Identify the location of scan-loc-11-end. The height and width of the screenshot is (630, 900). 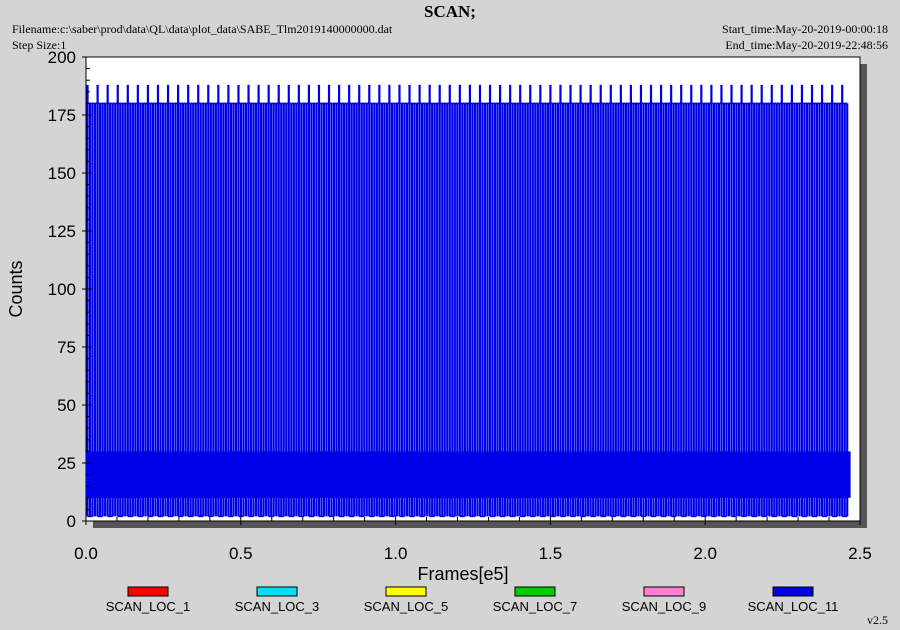
(848, 474).